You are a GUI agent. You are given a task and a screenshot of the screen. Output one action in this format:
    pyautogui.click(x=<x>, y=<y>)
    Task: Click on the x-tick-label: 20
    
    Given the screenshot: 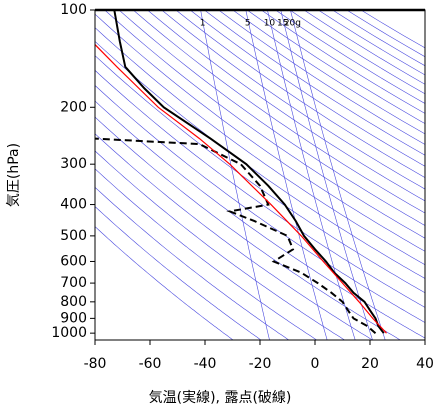 What is the action you would take?
    pyautogui.click(x=370, y=364)
    